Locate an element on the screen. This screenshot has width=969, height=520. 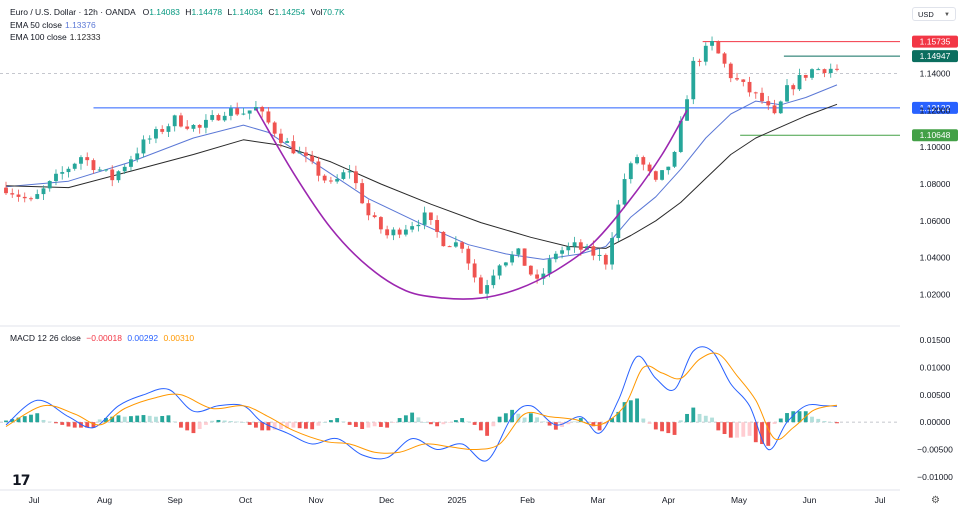
ema100-legend: EMA 100 close 1.12333 is located at coordinates (55, 37).